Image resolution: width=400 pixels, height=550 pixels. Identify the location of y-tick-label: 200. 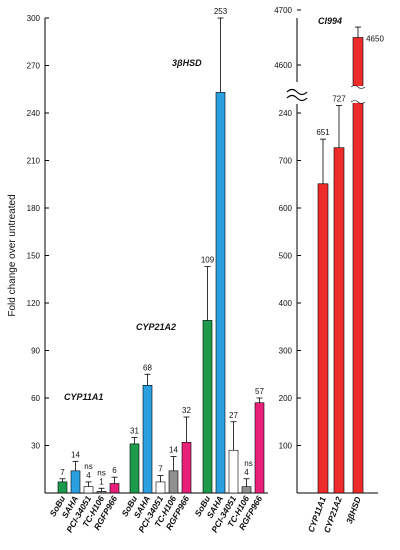
(286, 398).